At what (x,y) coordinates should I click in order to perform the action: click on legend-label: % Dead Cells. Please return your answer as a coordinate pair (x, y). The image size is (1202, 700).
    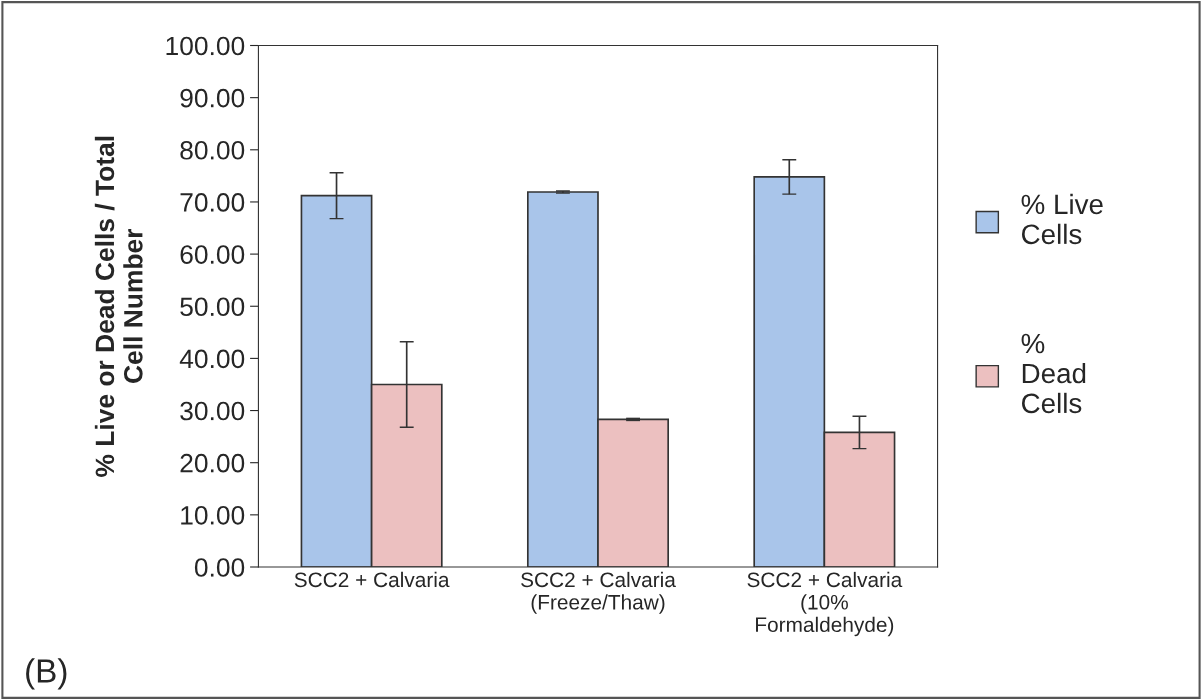
    Looking at the image, I should click on (1053, 373).